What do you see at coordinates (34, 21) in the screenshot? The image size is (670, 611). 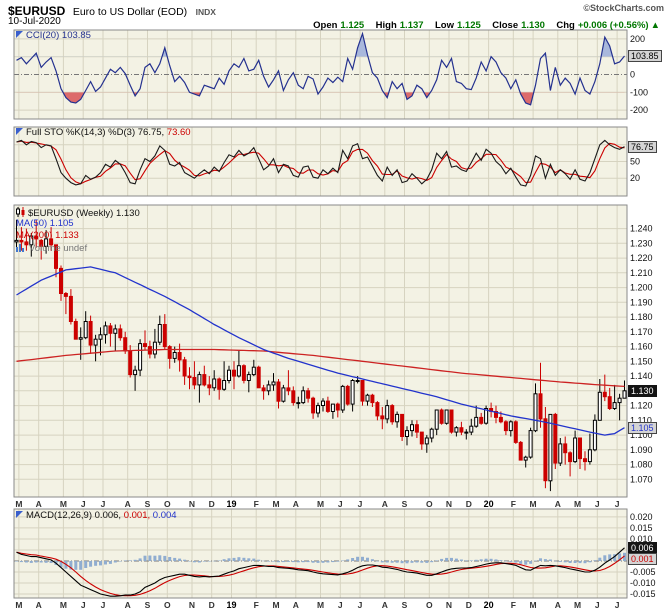 I see `quote-date: 10-Jul-2020` at bounding box center [34, 21].